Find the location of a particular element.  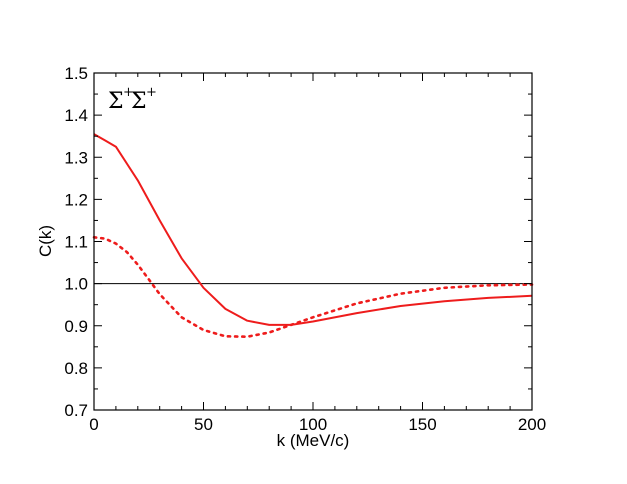

x-tick-label: 100 is located at coordinates (313, 424).